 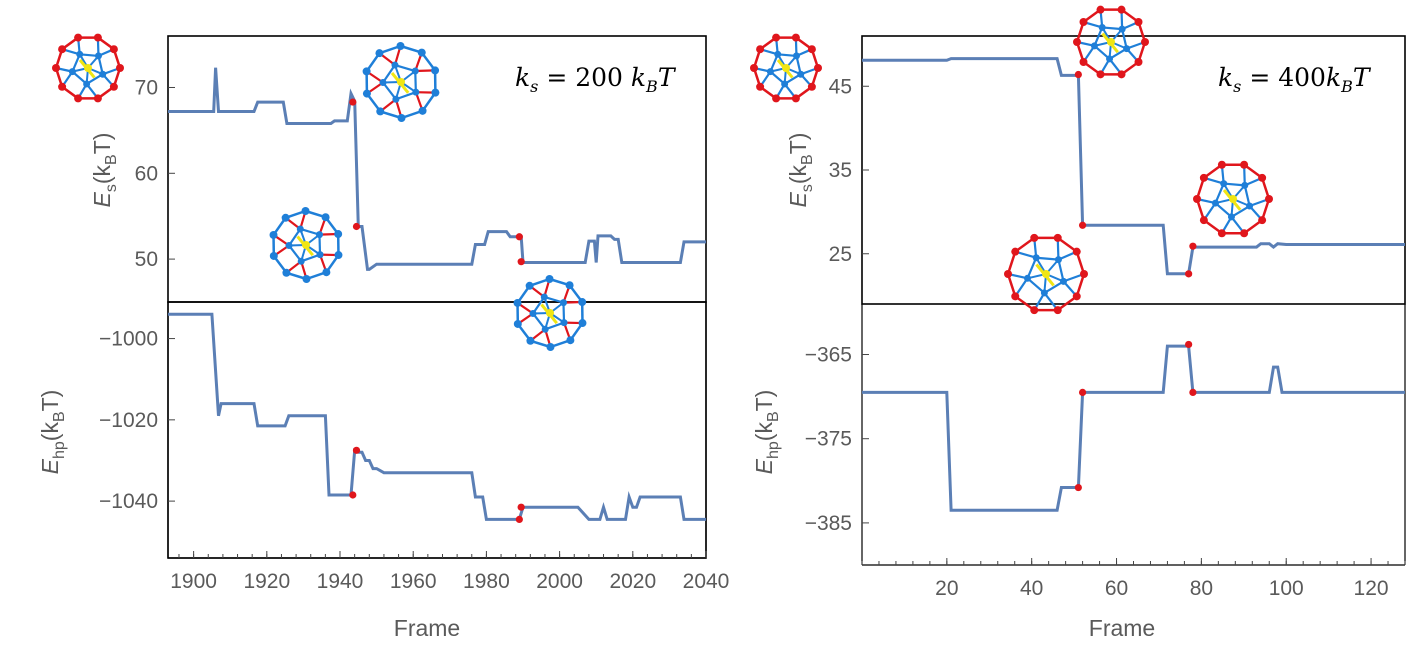 What do you see at coordinates (828, 439) in the screenshot?
I see `y-tick-label: −375` at bounding box center [828, 439].